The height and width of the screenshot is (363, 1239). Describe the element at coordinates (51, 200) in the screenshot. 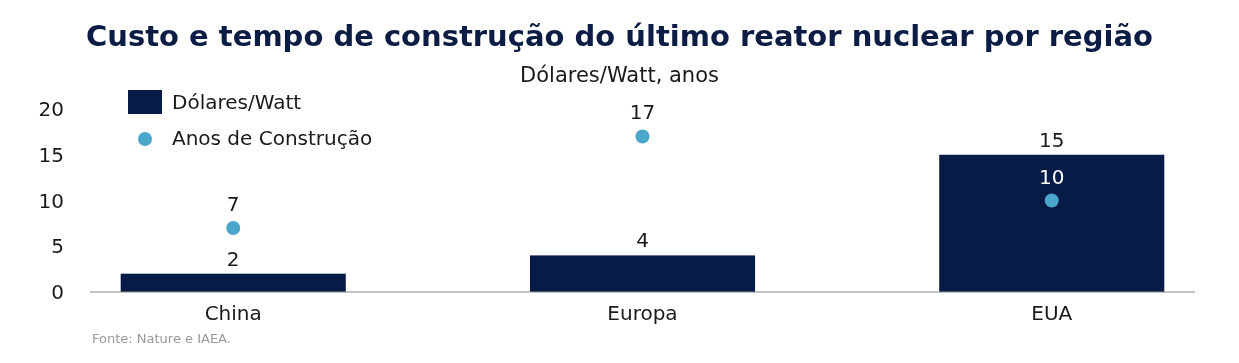

I see `y-tick-label: 10` at that location.